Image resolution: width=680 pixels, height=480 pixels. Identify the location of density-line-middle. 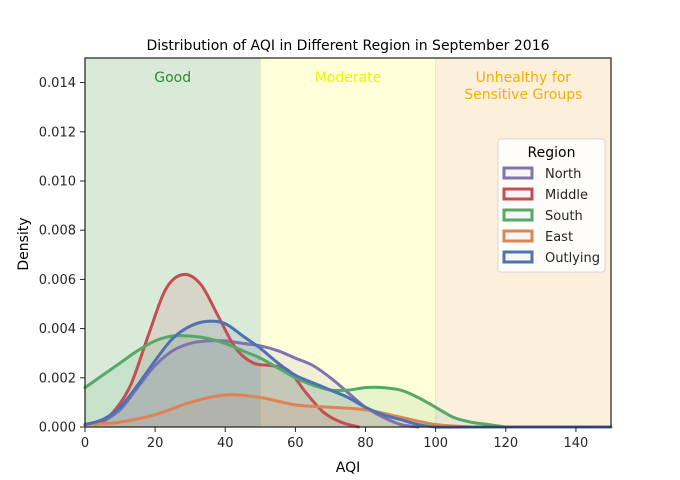
(227, 350).